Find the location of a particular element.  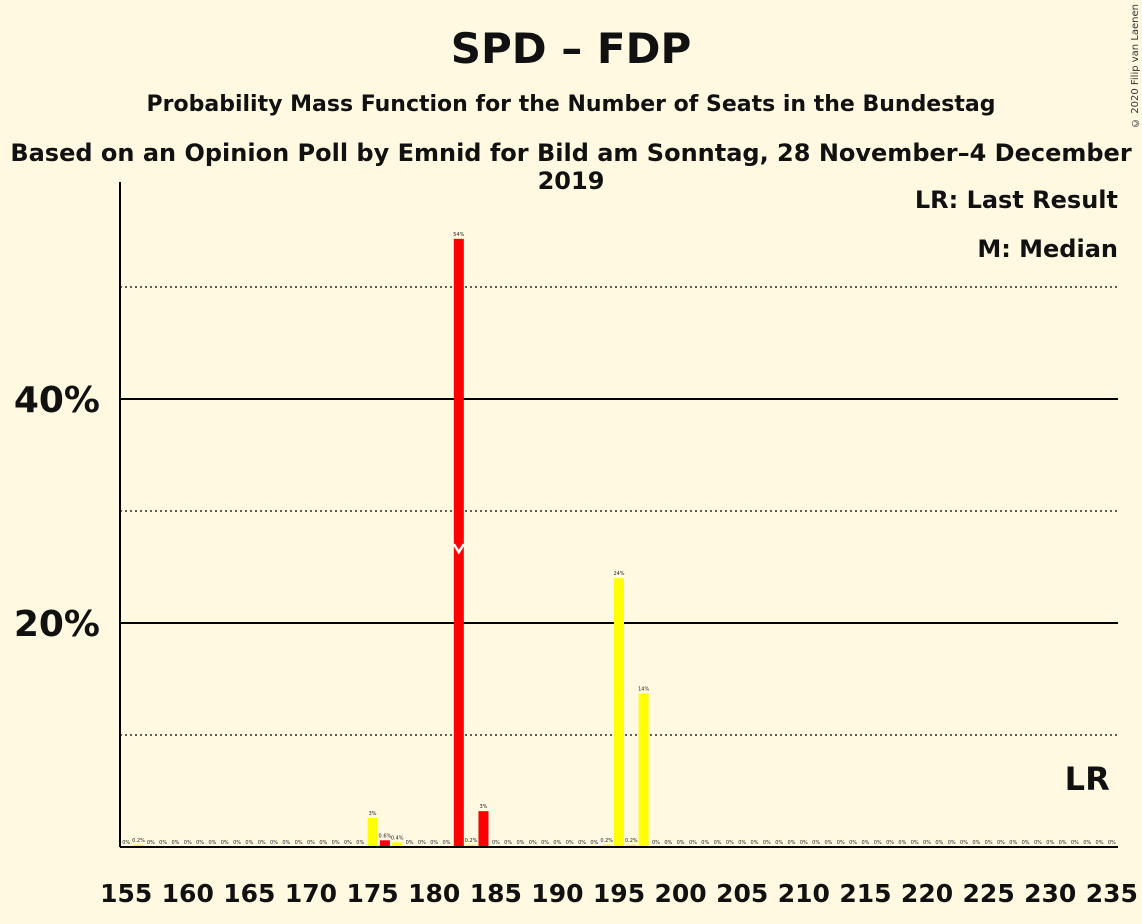

x-tick-label: 170 is located at coordinates (311, 893).